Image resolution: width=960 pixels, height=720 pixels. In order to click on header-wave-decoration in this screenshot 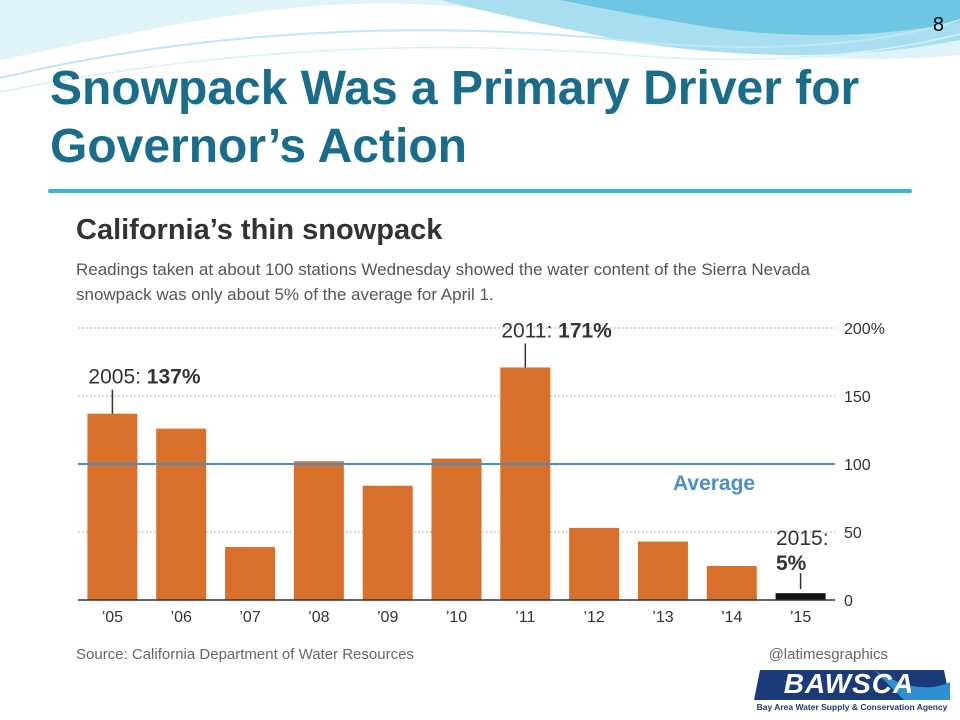, I will do `click(480, 46)`.